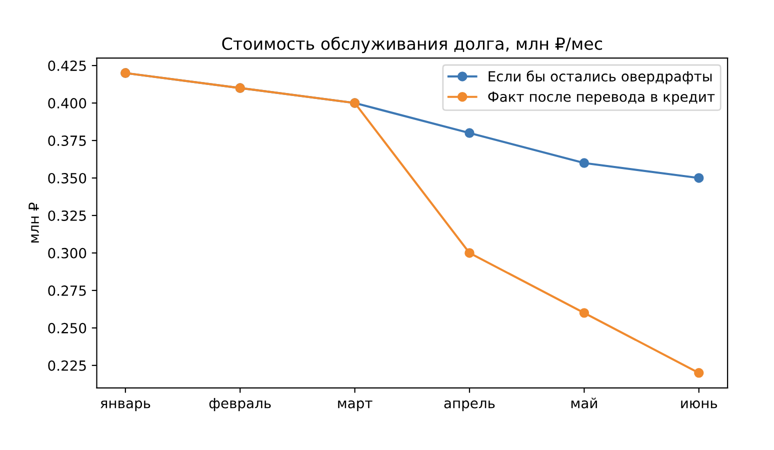 This screenshot has width=774, height=450. Describe the element at coordinates (355, 406) in the screenshot. I see `x-tick-label: март` at that location.